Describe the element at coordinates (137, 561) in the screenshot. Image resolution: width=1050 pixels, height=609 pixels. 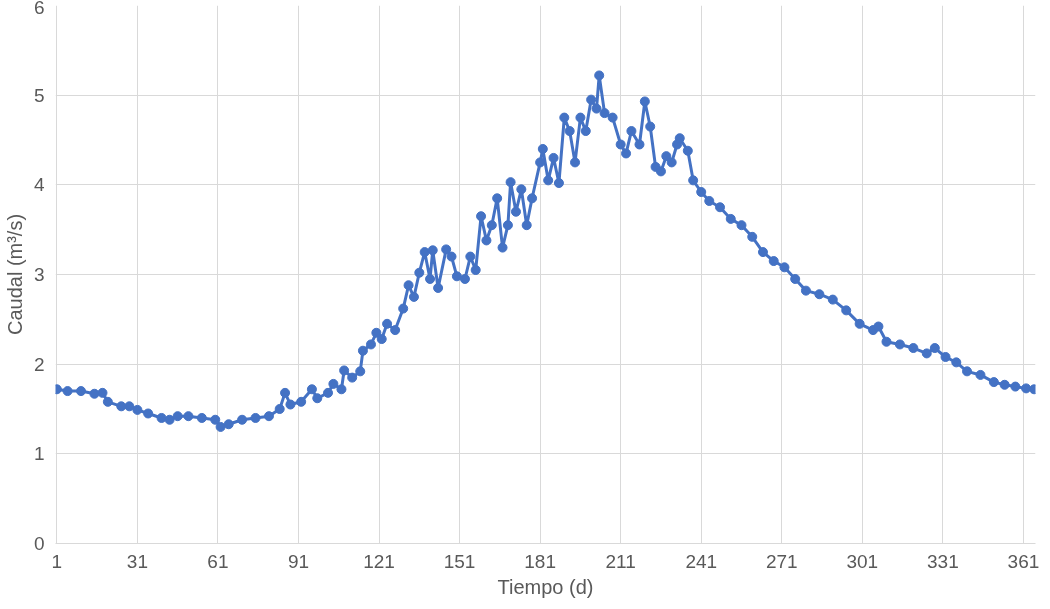
I see `x-tick-label: 31` at that location.